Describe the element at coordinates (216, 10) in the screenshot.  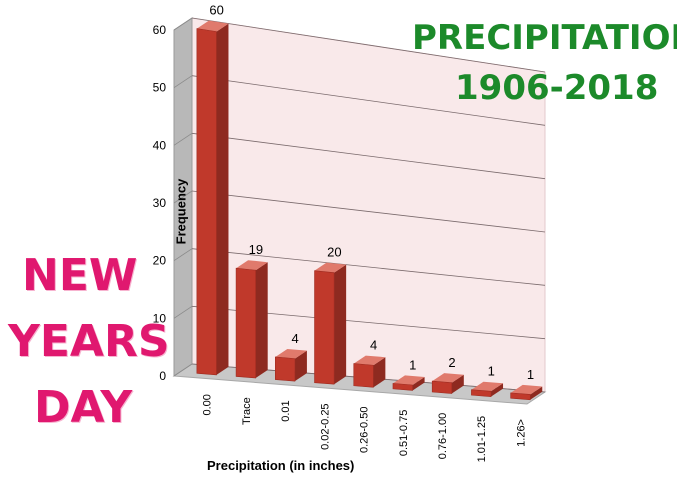
I see `data-label: 60` at that location.